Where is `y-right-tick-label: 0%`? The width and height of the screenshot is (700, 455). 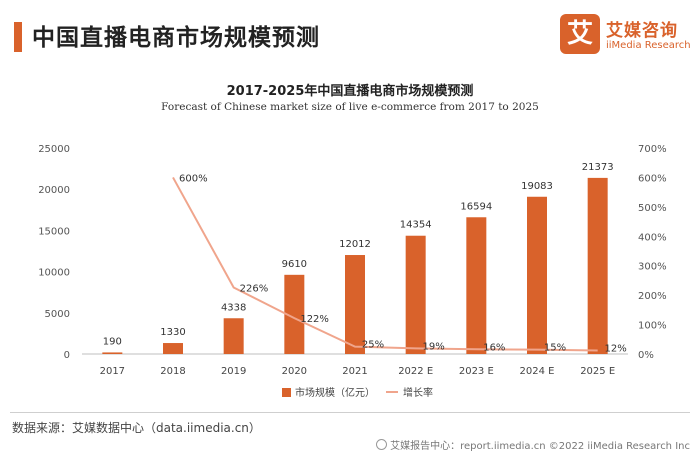 y-right-tick-label: 0% is located at coordinates (646, 355).